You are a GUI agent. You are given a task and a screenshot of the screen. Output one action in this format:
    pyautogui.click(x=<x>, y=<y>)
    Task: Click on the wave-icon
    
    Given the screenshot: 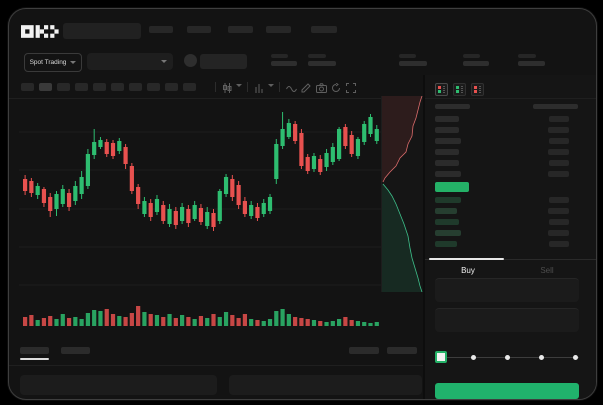 What is the action you would take?
    pyautogui.click(x=291, y=88)
    